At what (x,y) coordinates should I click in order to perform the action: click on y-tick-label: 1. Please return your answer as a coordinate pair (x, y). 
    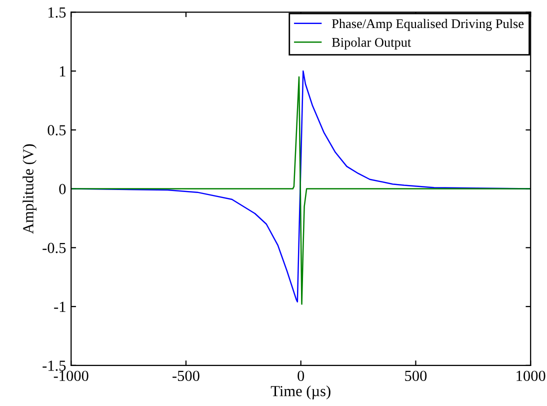
    Looking at the image, I should click on (63, 71).